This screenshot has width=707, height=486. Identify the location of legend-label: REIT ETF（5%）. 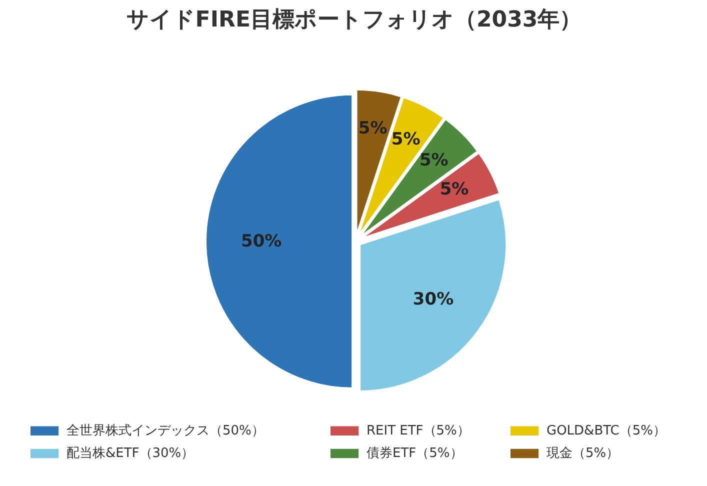
(418, 430).